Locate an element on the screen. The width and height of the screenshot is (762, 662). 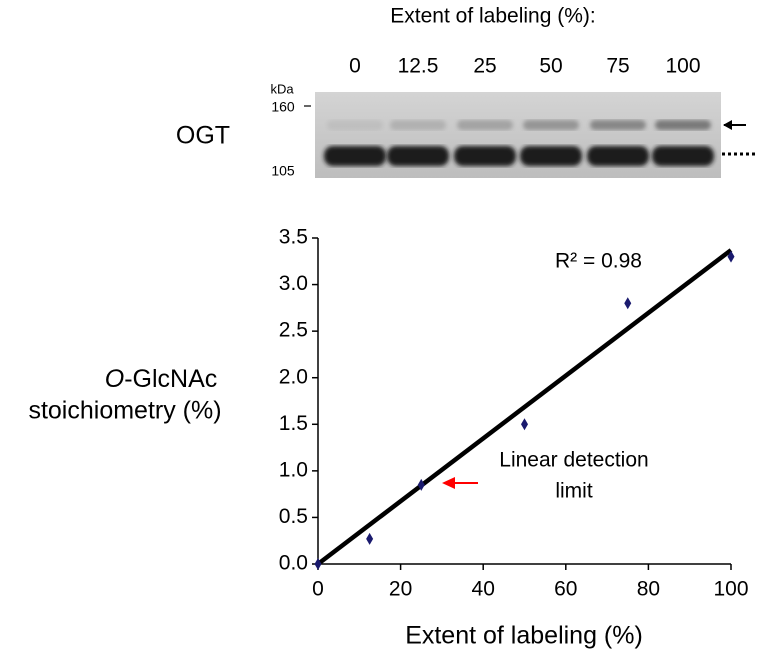
lane-label: 100 is located at coordinates (682, 66).